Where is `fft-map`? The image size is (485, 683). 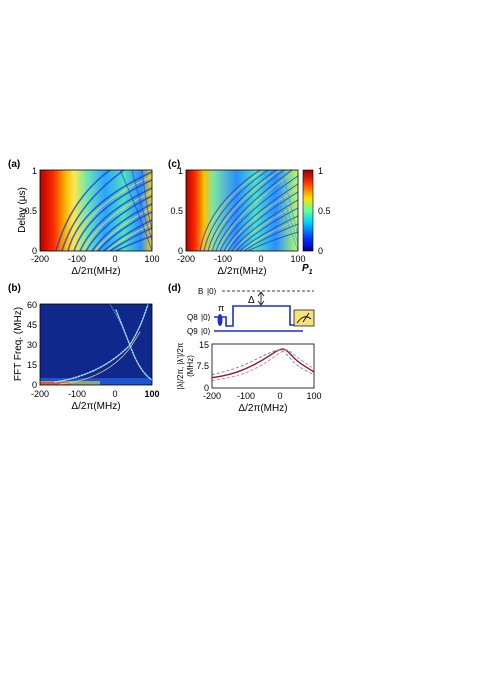 fft-map is located at coordinates (96, 344).